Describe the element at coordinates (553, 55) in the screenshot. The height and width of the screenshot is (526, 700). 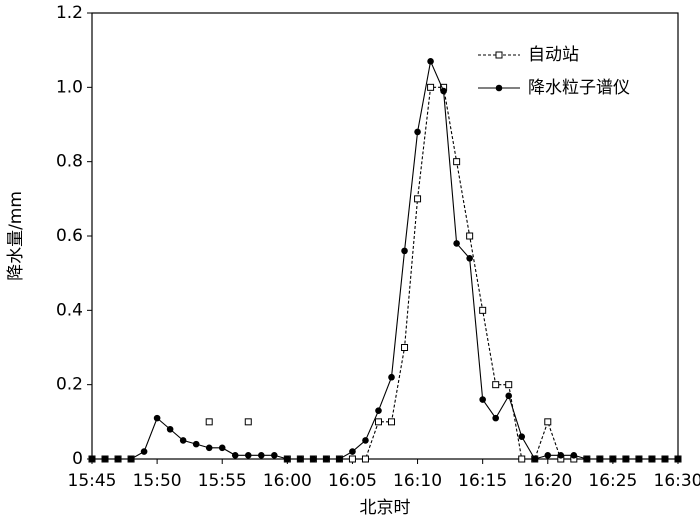
I see `legend-label: 自动站` at that location.